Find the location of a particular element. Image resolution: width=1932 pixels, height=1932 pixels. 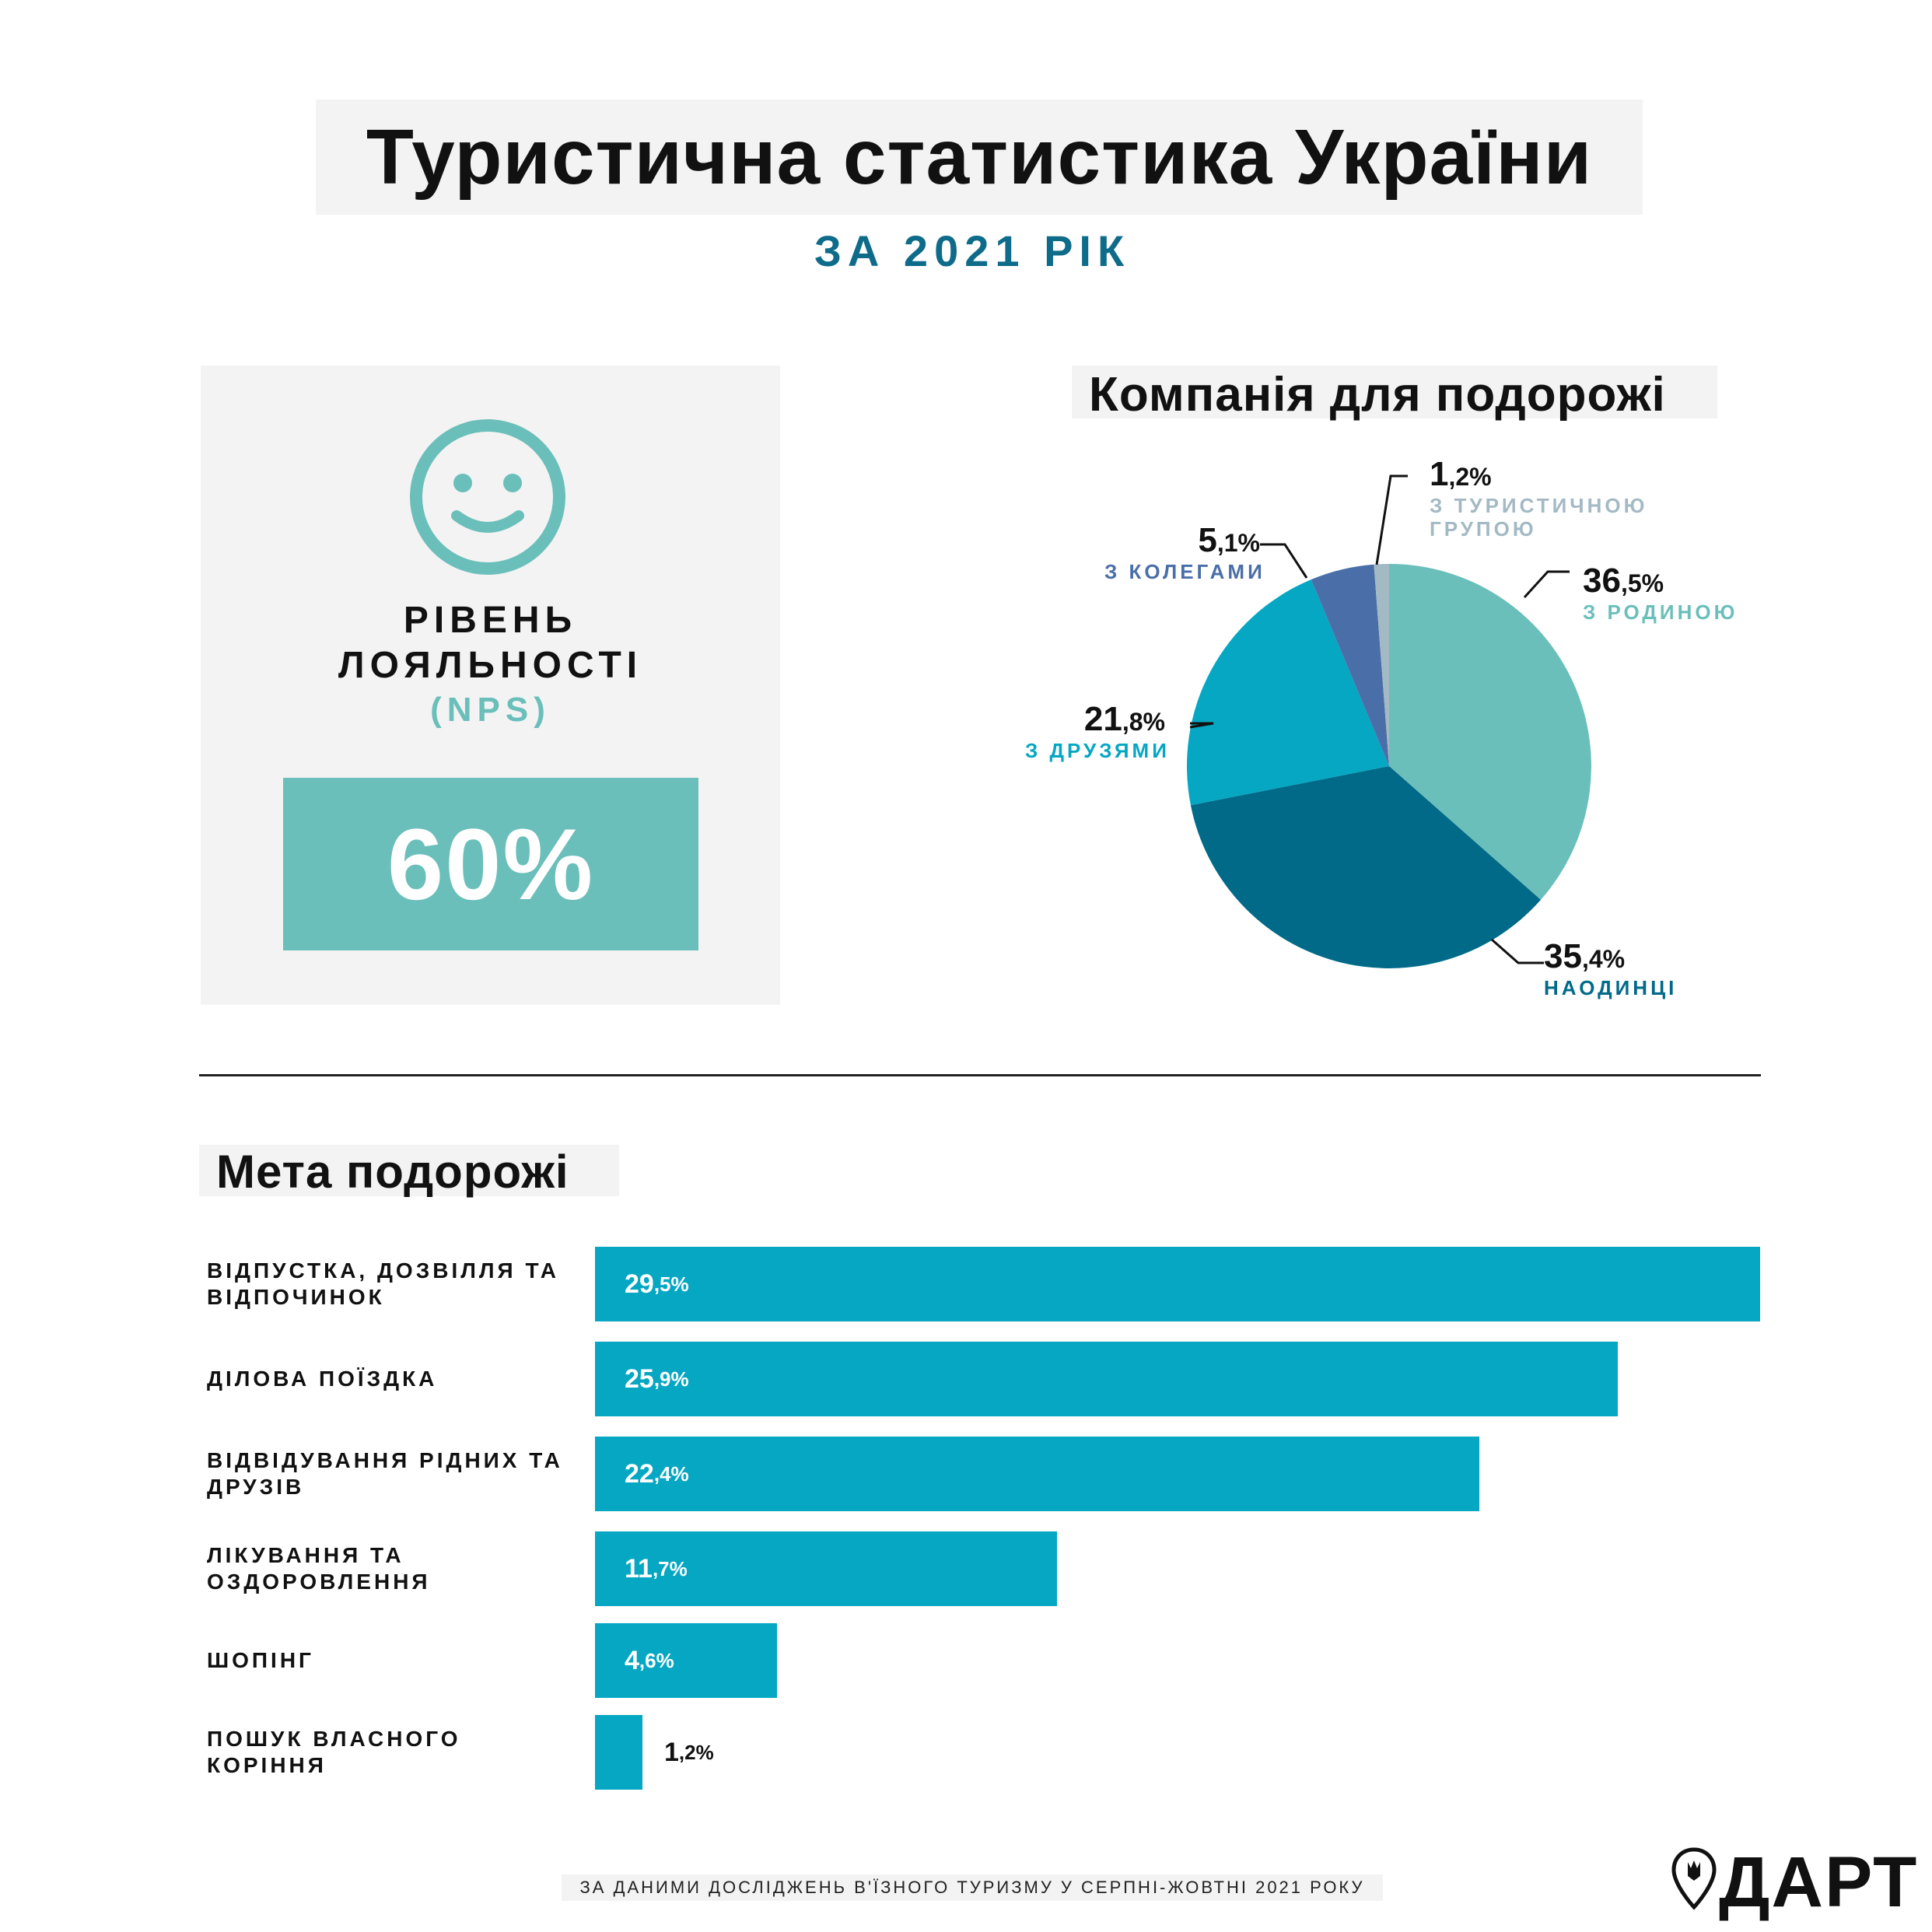

leader-line-group is located at coordinates (1391, 519).